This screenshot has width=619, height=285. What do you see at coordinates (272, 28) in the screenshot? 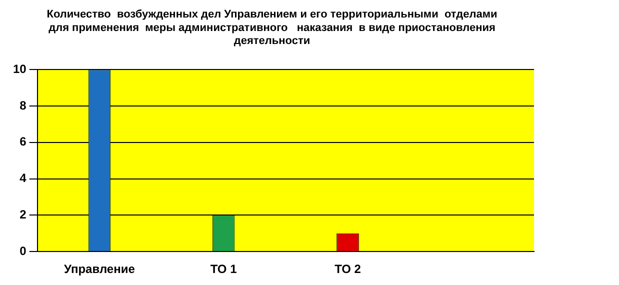
I see `chart-title: Количество возбужденных дел Управлением и его территориальными отделами для применения меры административного наказания в виде приостановления деятельности` at bounding box center [272, 28].